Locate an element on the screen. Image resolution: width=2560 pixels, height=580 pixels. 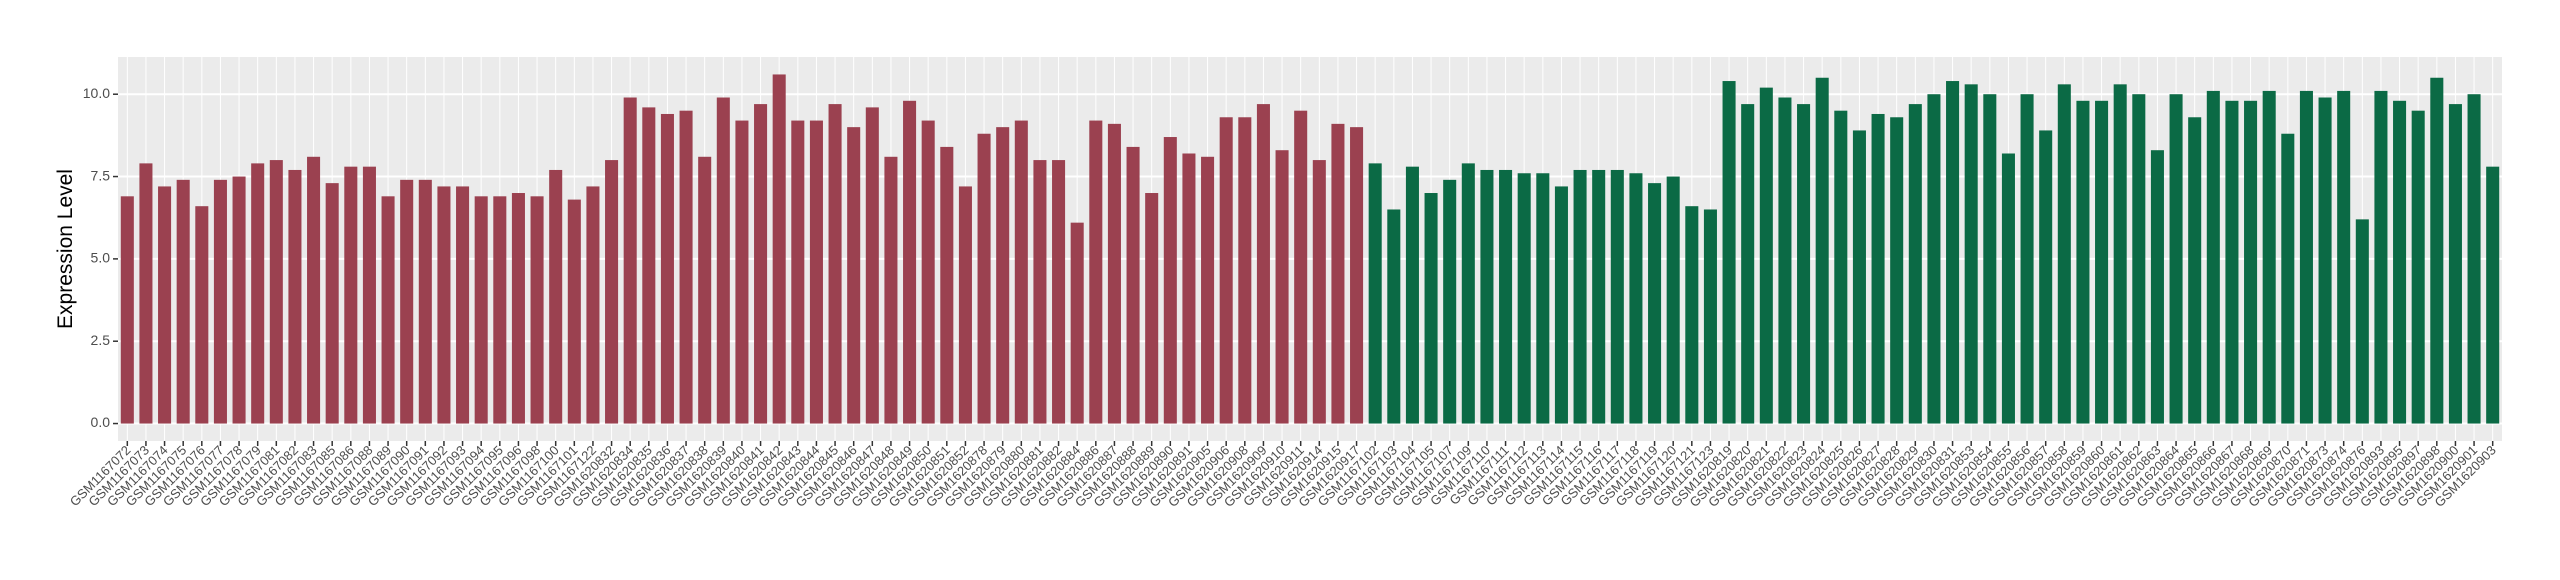
y-tick-label: 0.0 is located at coordinates (101, 422).